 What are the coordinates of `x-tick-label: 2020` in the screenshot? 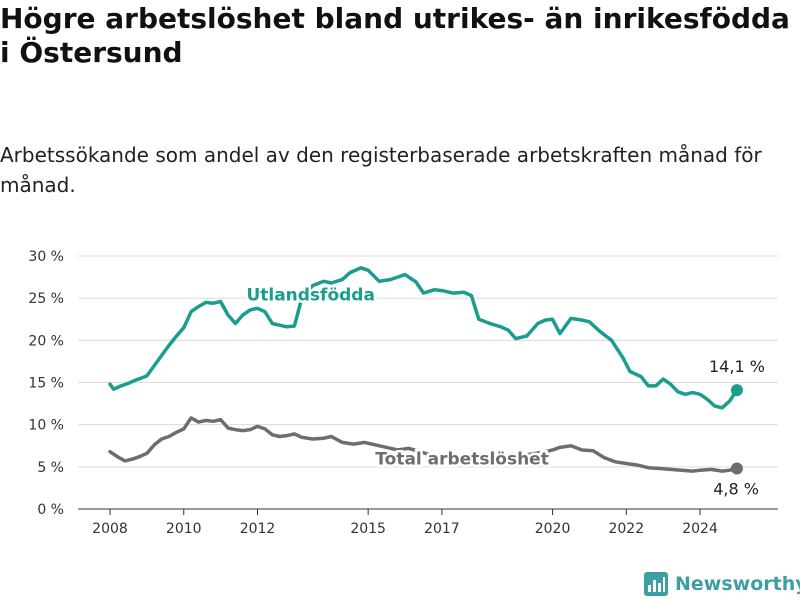 It's located at (553, 529).